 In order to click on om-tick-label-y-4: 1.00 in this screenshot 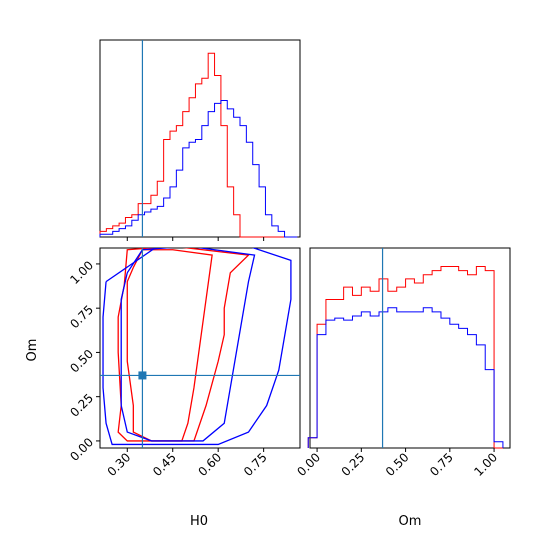, I will do `click(81, 272)`.